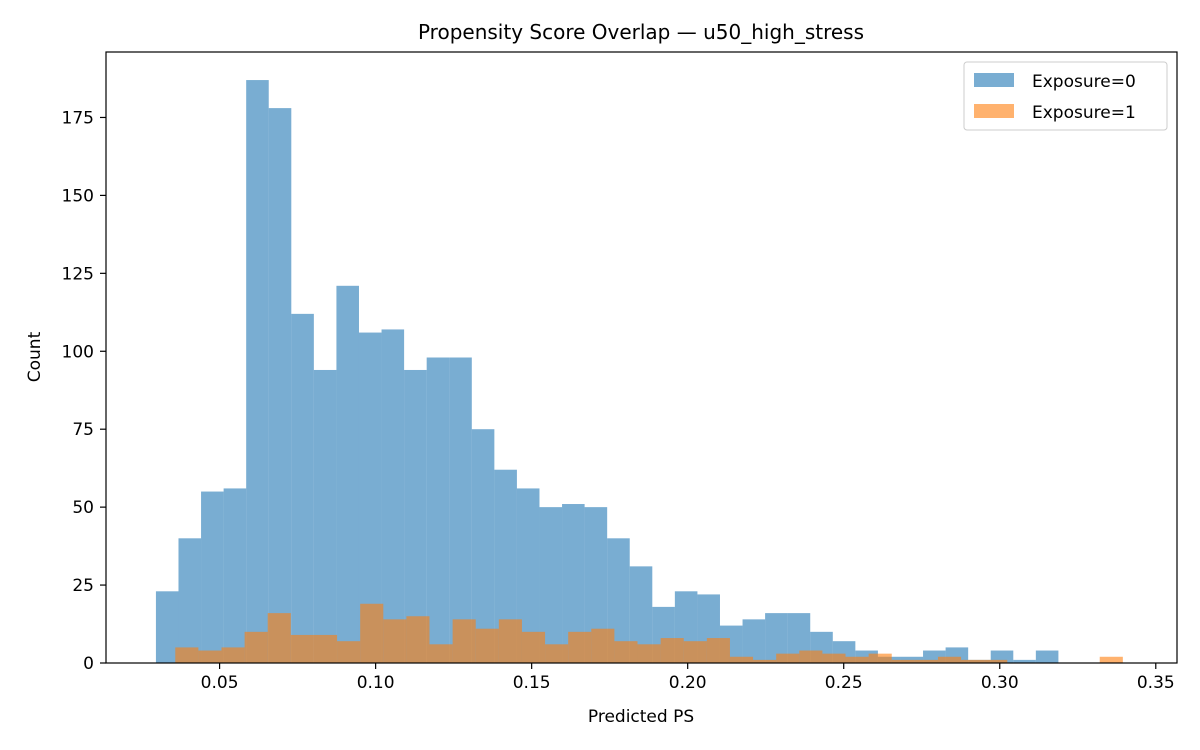  I want to click on y-tick-label: 125, so click(78, 274).